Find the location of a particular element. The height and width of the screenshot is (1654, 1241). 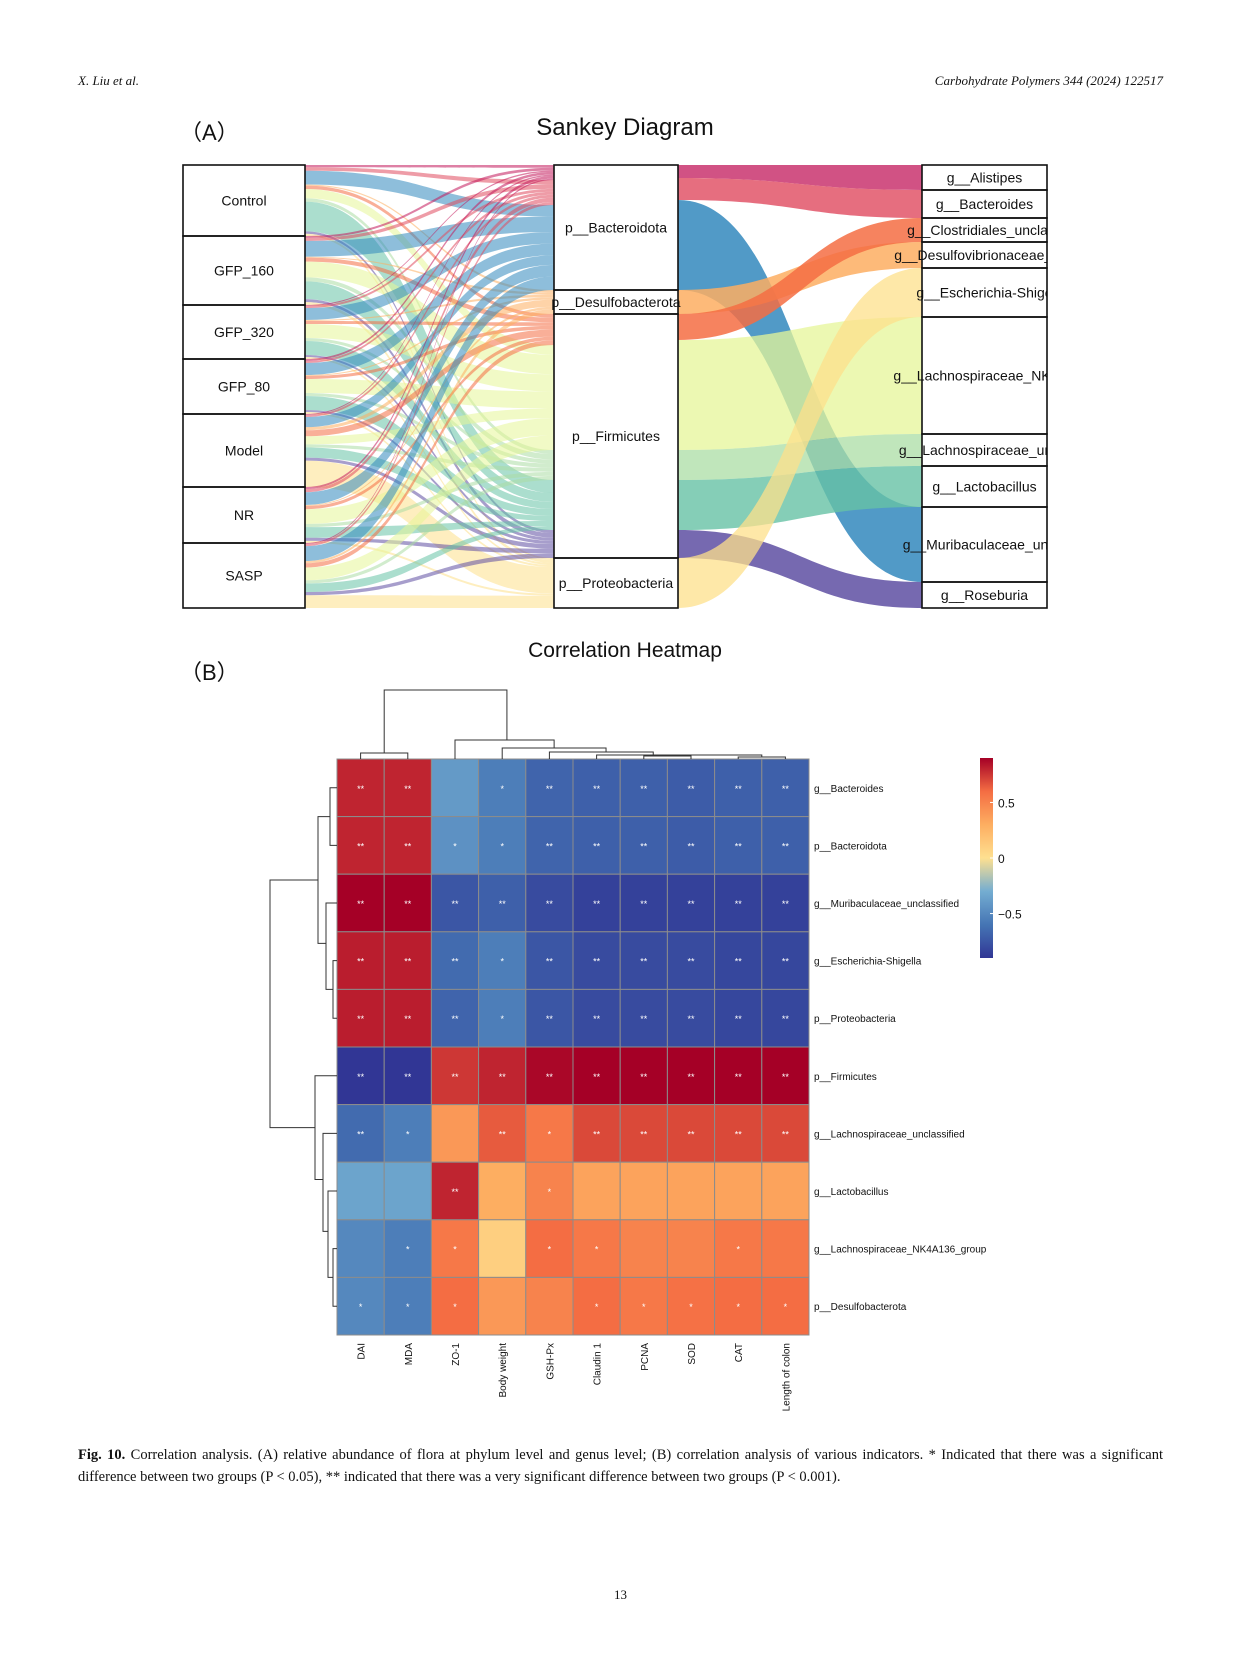

flow-gfp_160-muribaculaceae is located at coordinates (429, 236).